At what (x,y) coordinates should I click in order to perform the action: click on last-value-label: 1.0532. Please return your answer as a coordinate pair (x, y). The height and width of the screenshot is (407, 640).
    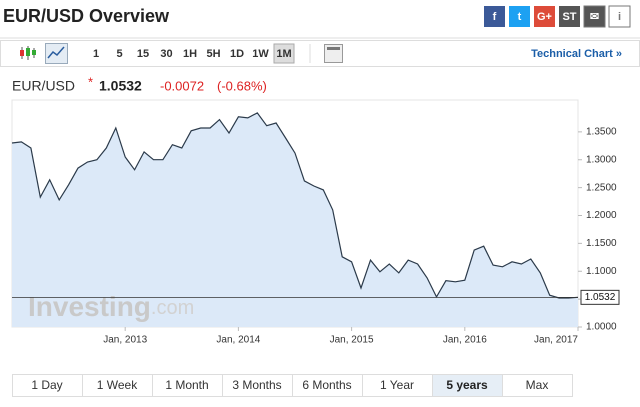
    Looking at the image, I should click on (600, 297).